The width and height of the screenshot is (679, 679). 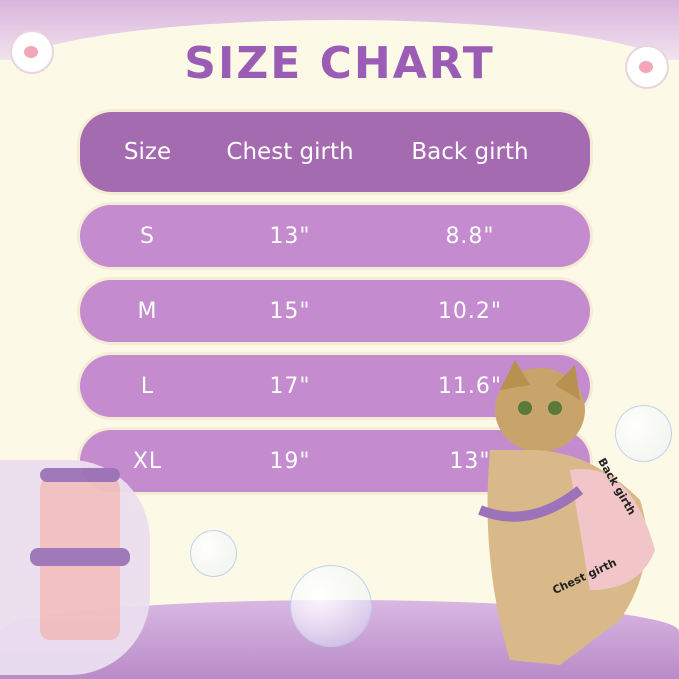 What do you see at coordinates (75, 567) in the screenshot?
I see `garment-photo` at bounding box center [75, 567].